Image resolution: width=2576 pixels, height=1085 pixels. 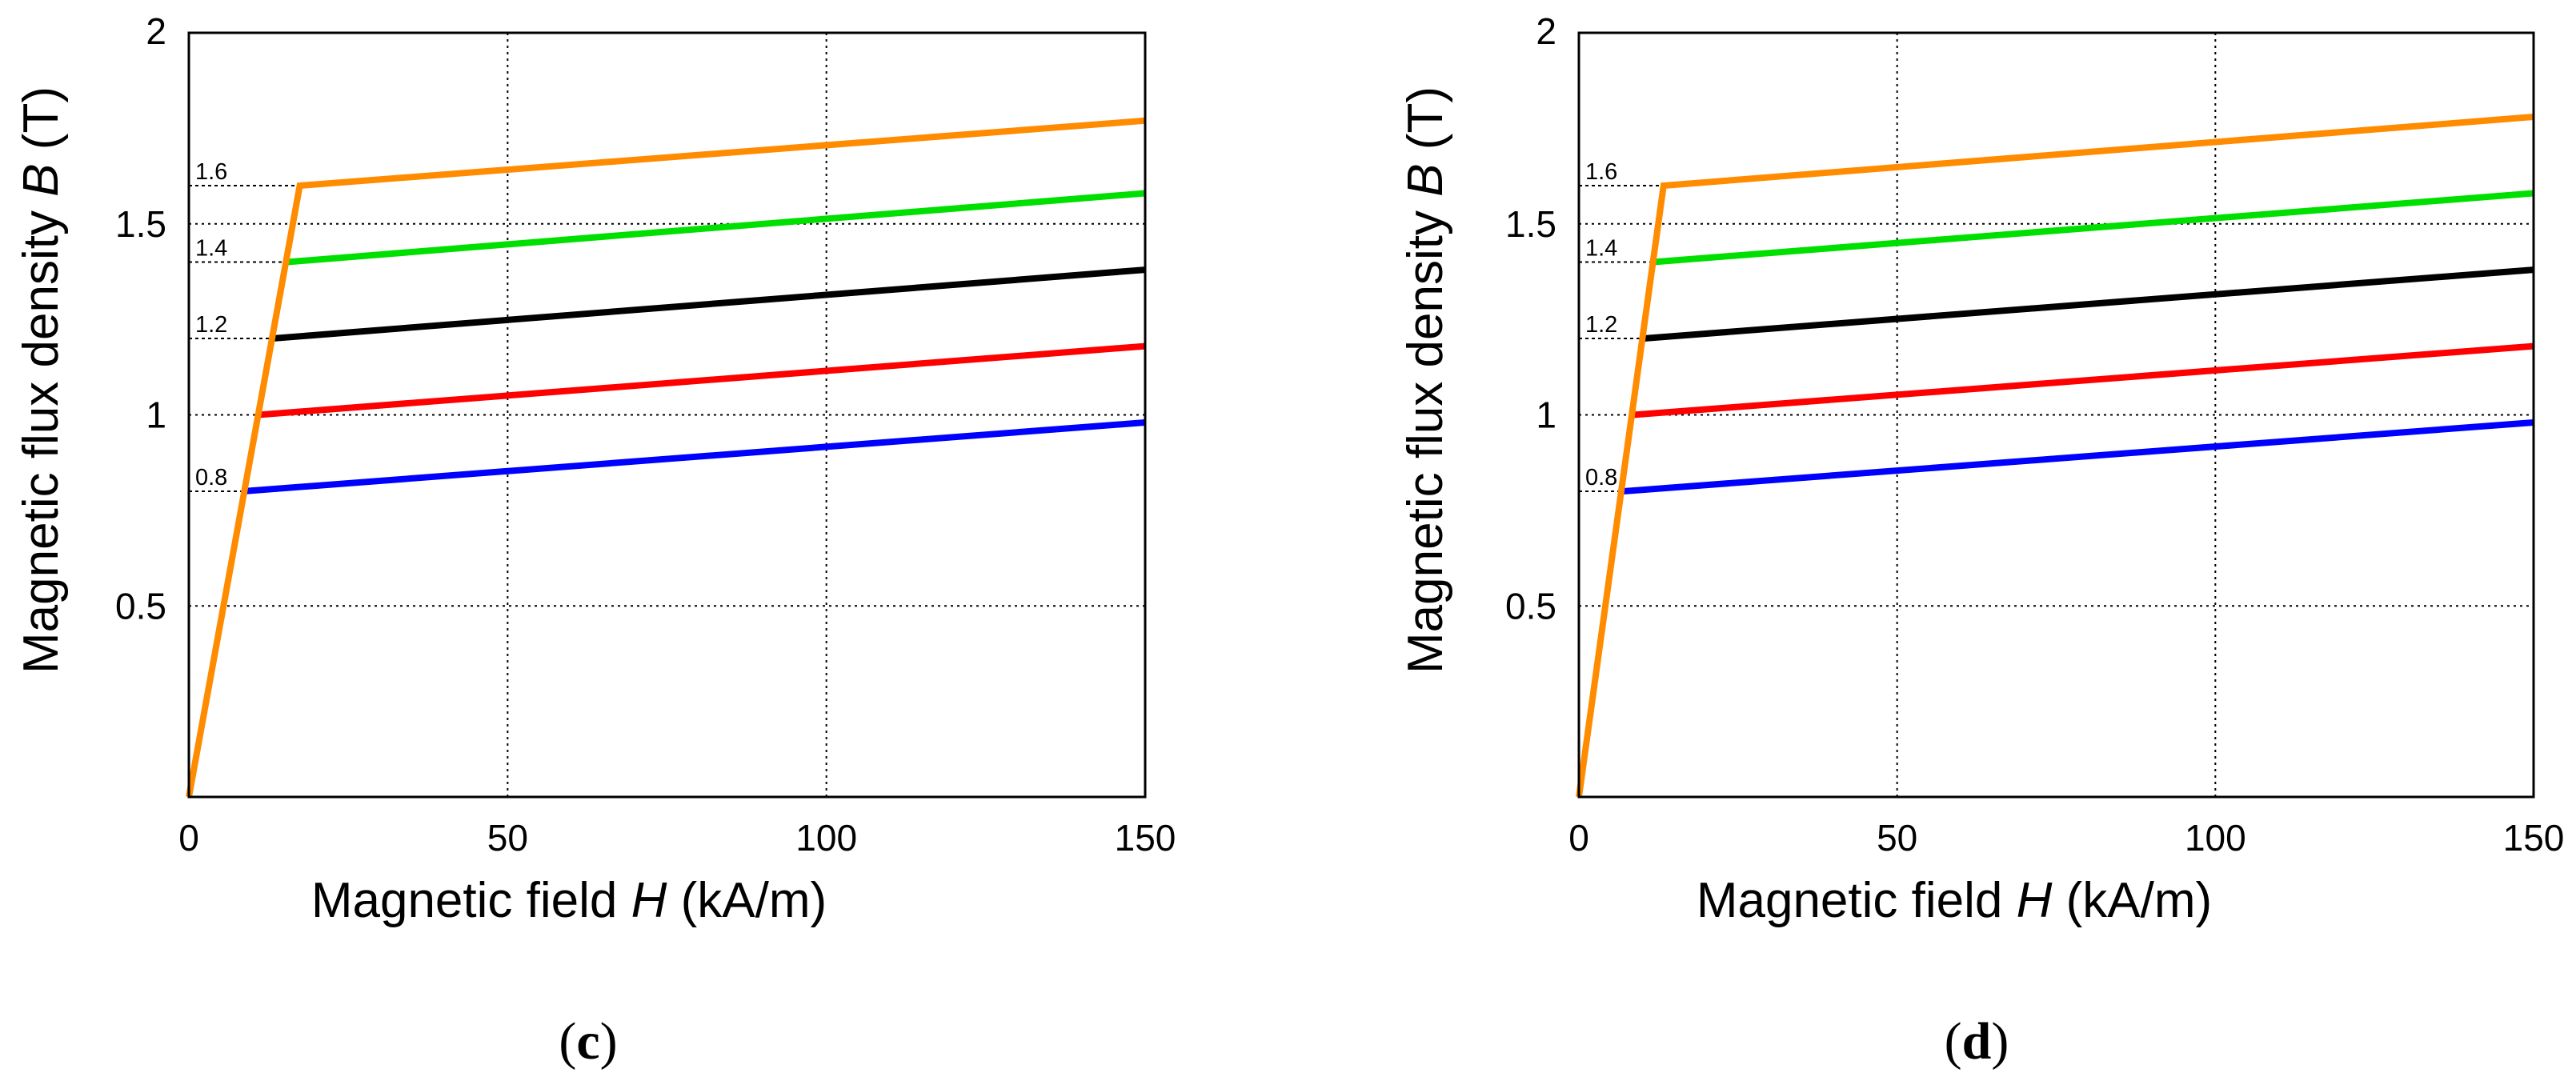 I want to click on panel-label-letter: d, so click(x=1977, y=1041).